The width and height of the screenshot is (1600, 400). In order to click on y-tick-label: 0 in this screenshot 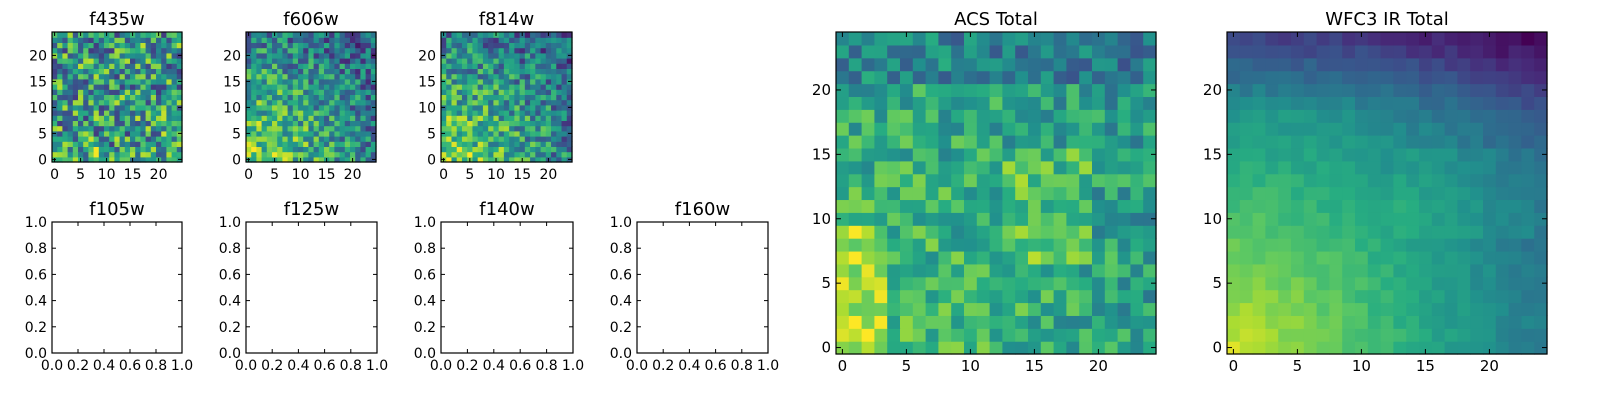, I will do `click(236, 160)`.